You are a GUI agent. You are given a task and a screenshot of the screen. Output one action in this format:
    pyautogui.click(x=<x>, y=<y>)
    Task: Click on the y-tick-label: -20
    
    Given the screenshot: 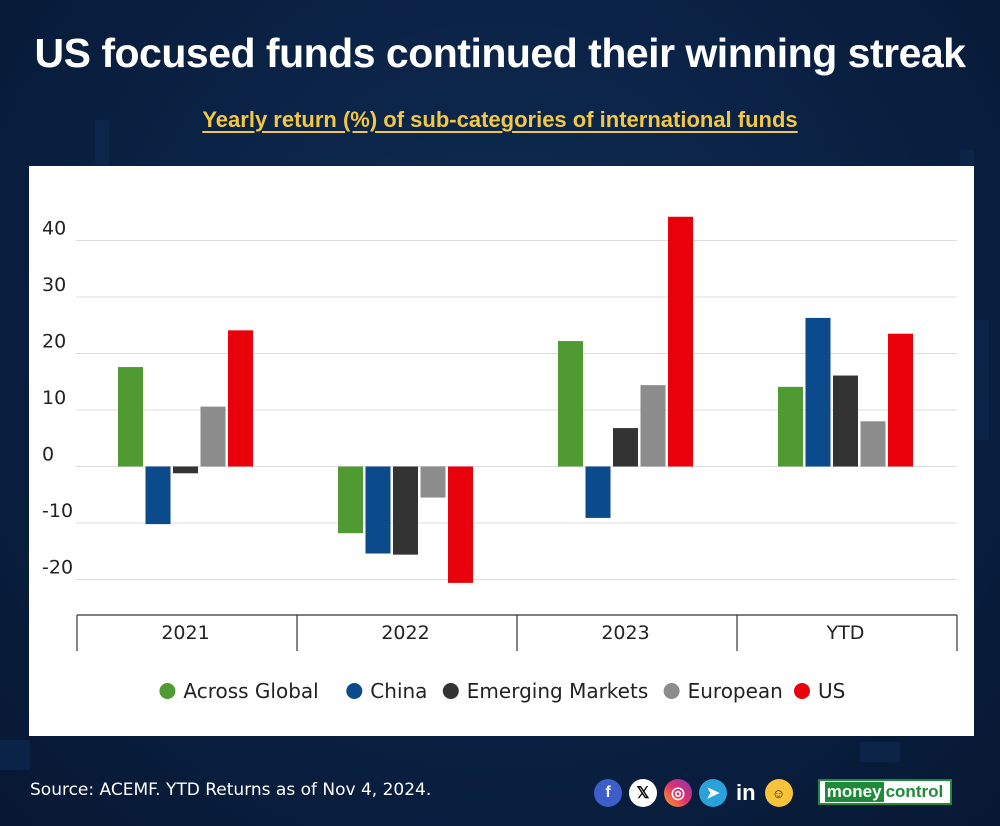 What is the action you would take?
    pyautogui.click(x=57, y=568)
    